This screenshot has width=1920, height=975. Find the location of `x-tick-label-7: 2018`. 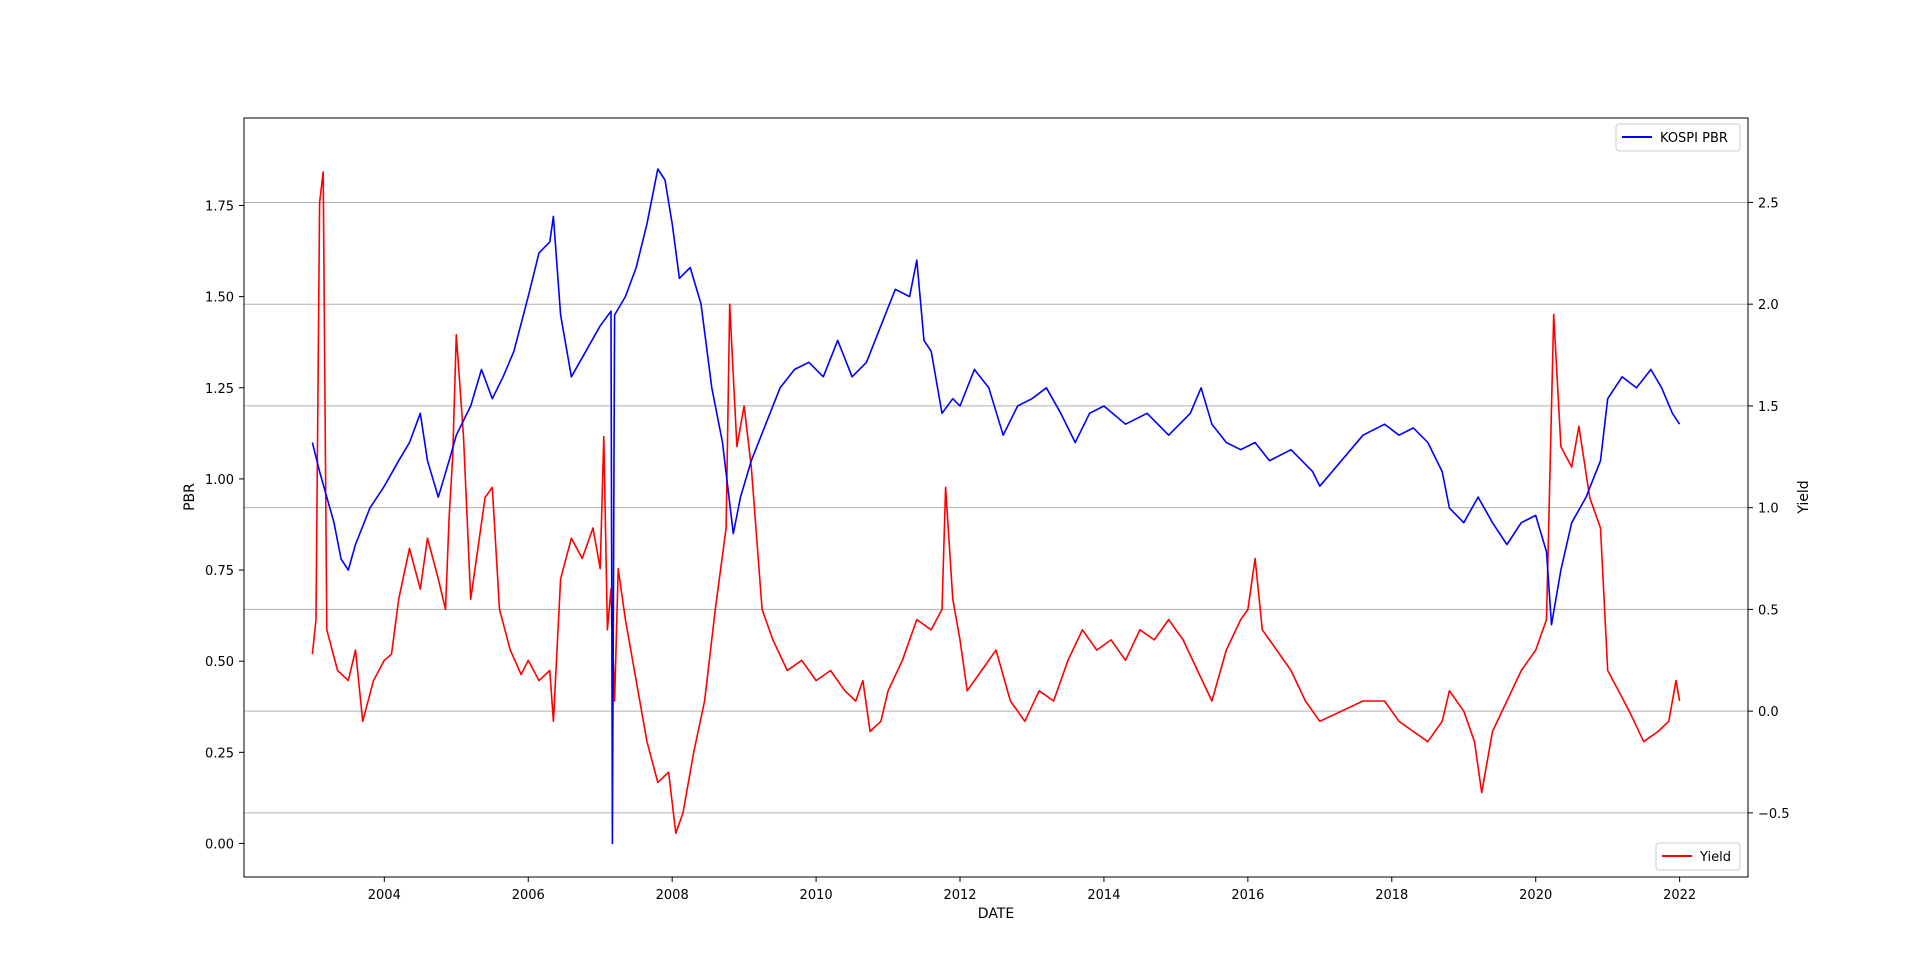

x-tick-label-7: 2018 is located at coordinates (1391, 895).